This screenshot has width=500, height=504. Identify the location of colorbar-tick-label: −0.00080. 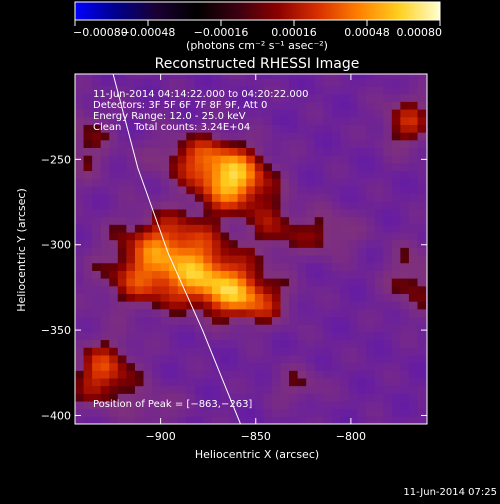
(100, 32).